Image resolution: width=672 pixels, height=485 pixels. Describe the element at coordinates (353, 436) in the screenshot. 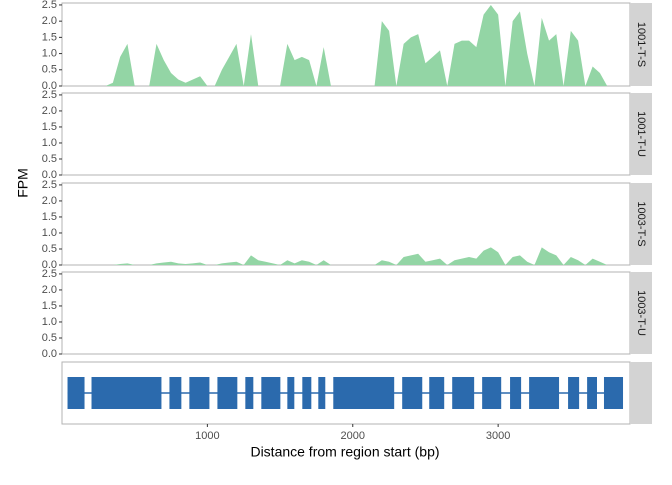

I see `x-tick-label: 2000` at that location.